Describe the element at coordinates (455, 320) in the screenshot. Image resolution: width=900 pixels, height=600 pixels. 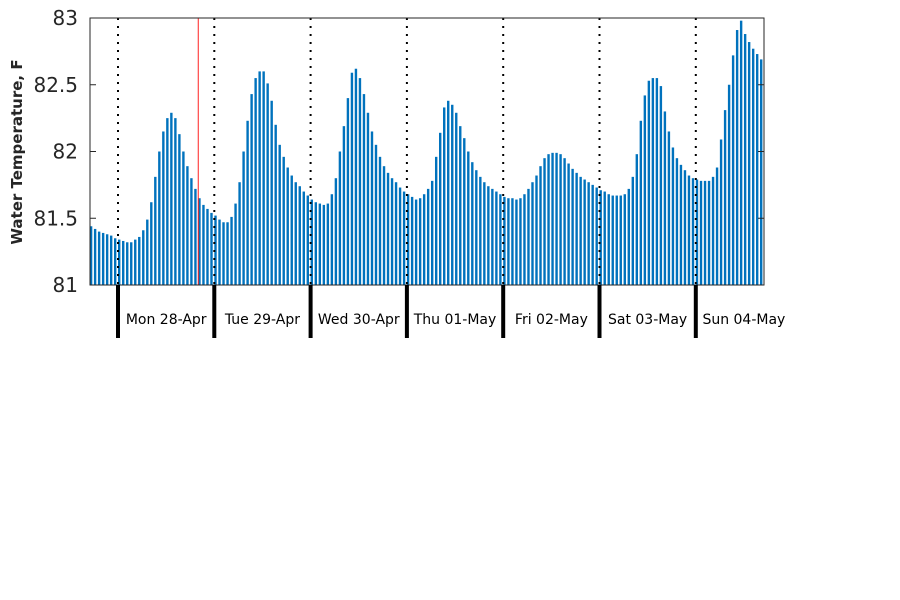
I see `day-label: Thu 01-May` at that location.